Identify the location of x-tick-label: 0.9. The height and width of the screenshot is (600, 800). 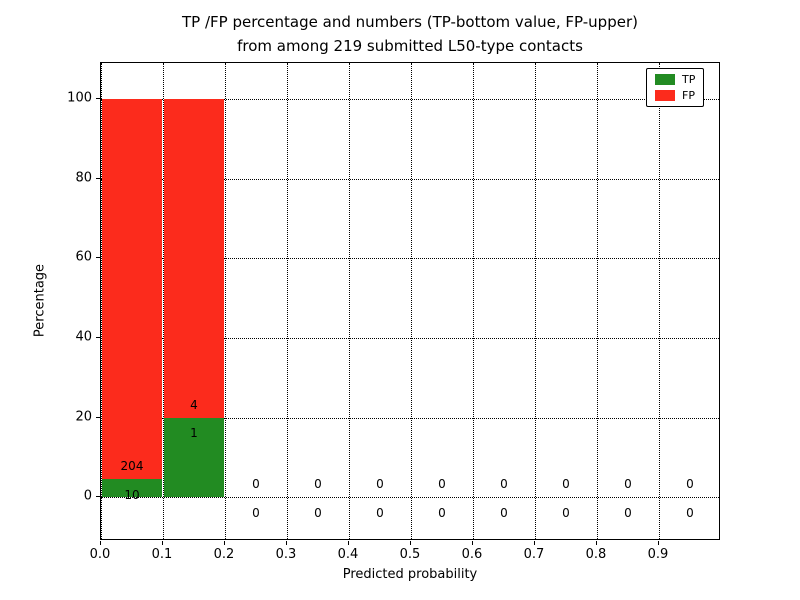
(658, 554).